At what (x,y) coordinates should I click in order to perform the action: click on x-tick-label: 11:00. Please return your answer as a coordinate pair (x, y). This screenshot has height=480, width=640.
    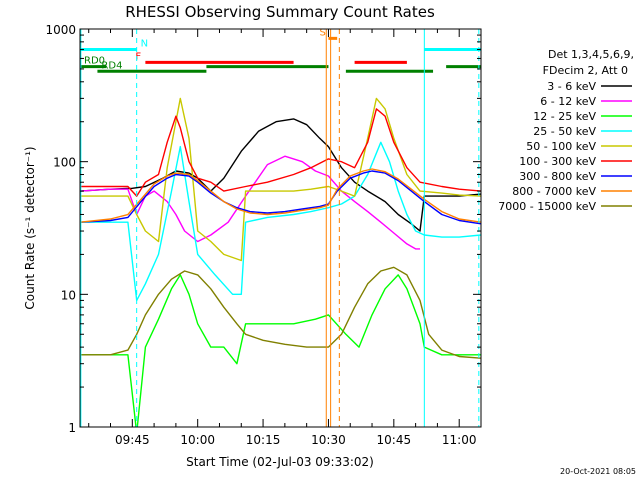
    Looking at the image, I should click on (459, 440).